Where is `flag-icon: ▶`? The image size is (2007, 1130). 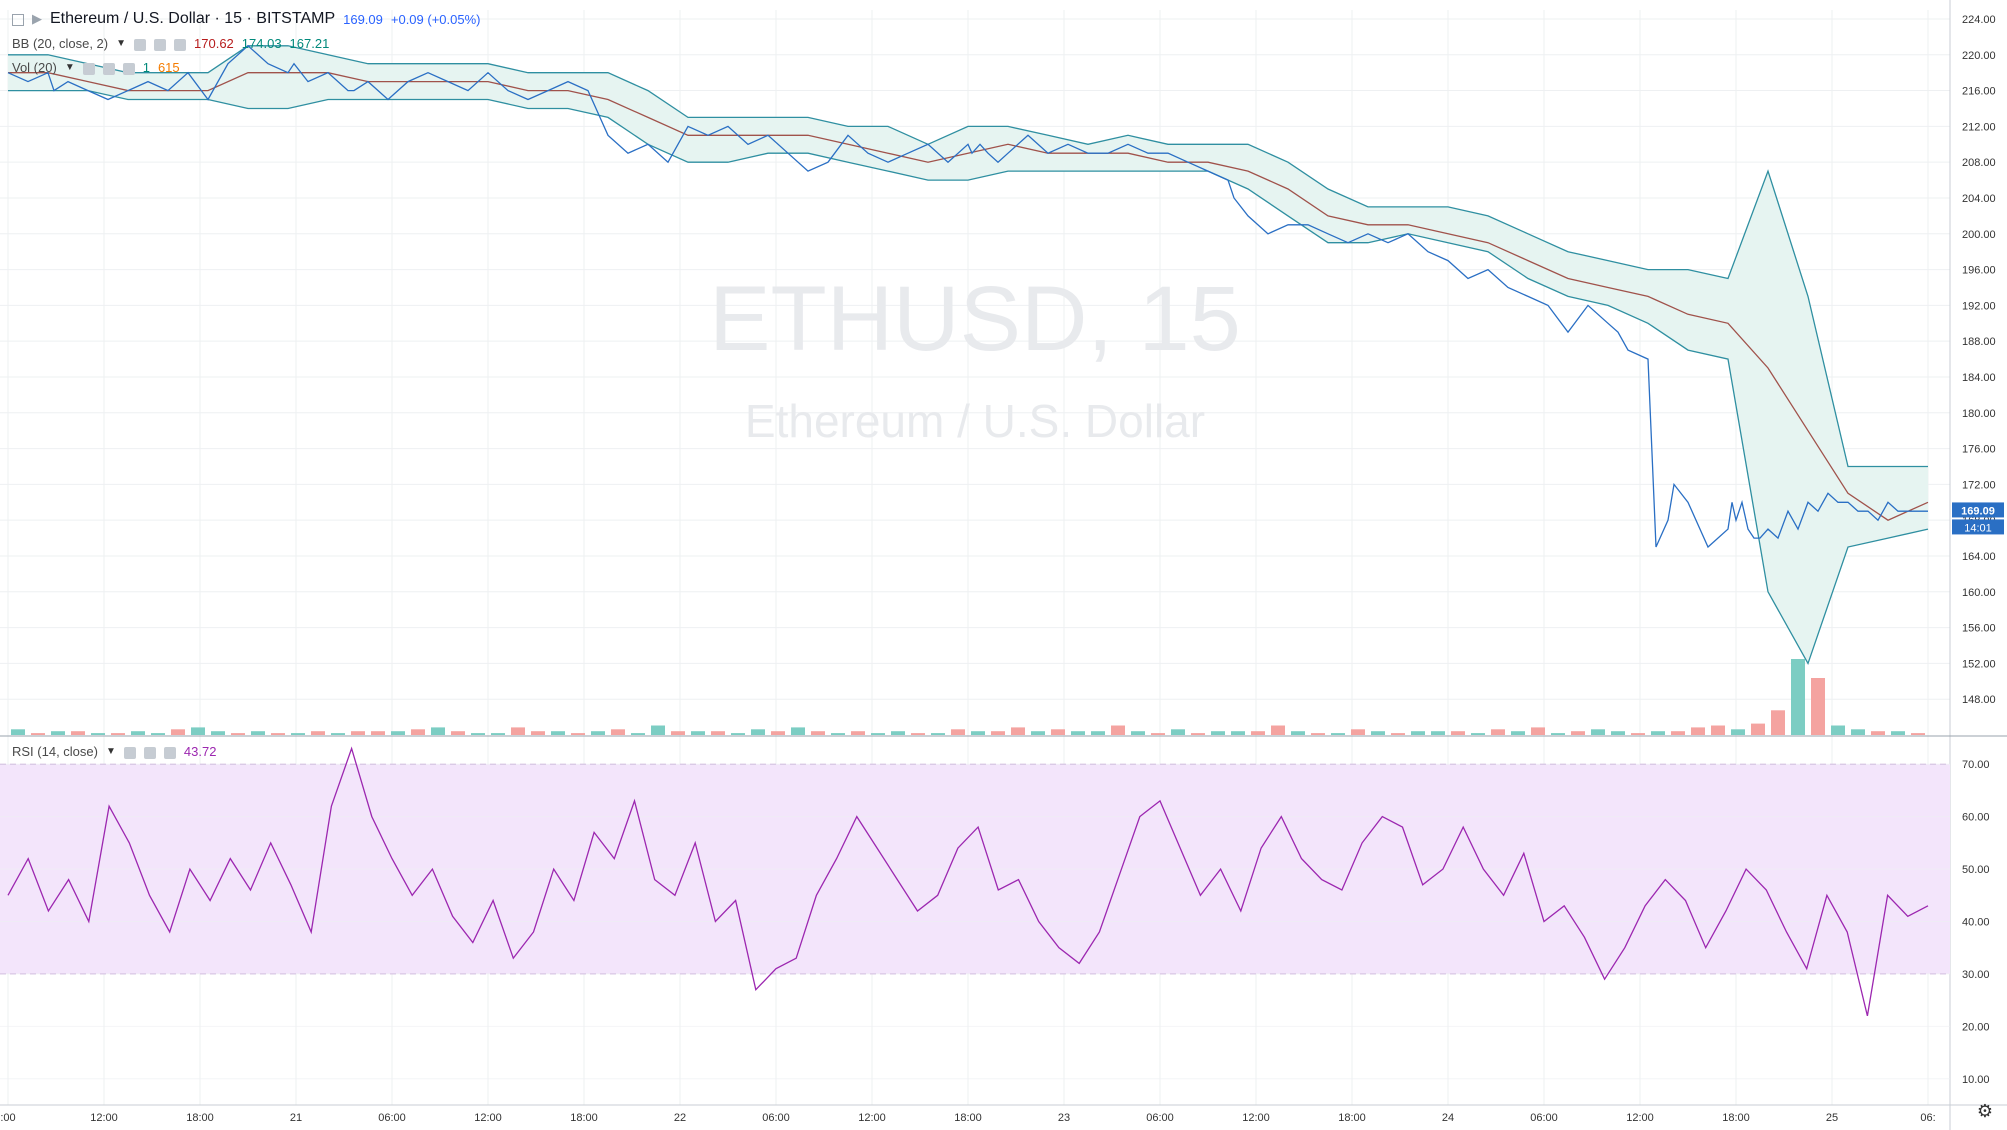
flag-icon: ▶ is located at coordinates (37, 18).